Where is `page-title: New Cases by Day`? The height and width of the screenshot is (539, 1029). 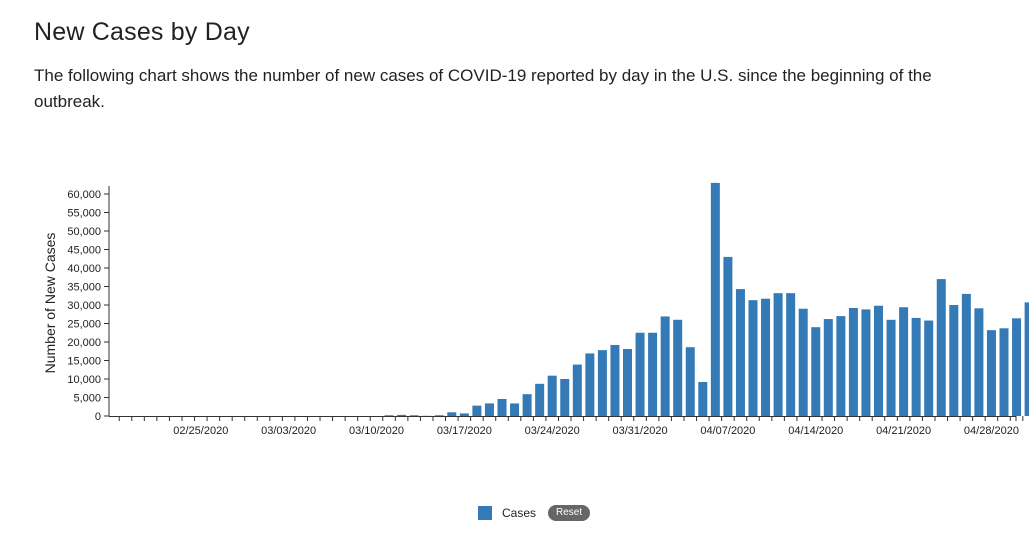 page-title: New Cases by Day is located at coordinates (142, 32).